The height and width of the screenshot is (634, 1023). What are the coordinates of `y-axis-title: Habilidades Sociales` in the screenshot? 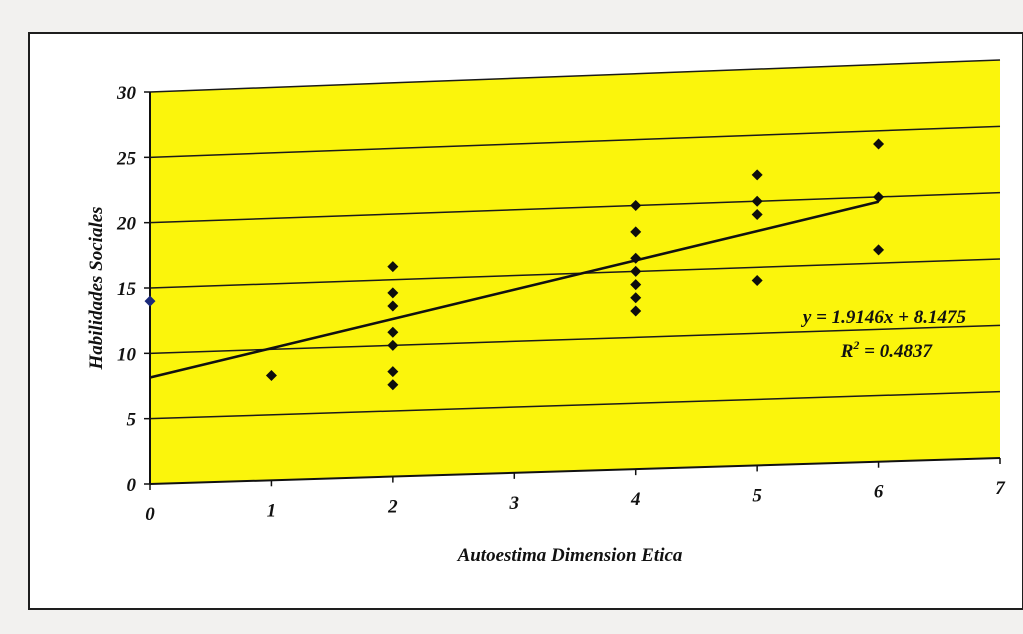 It's located at (96, 288).